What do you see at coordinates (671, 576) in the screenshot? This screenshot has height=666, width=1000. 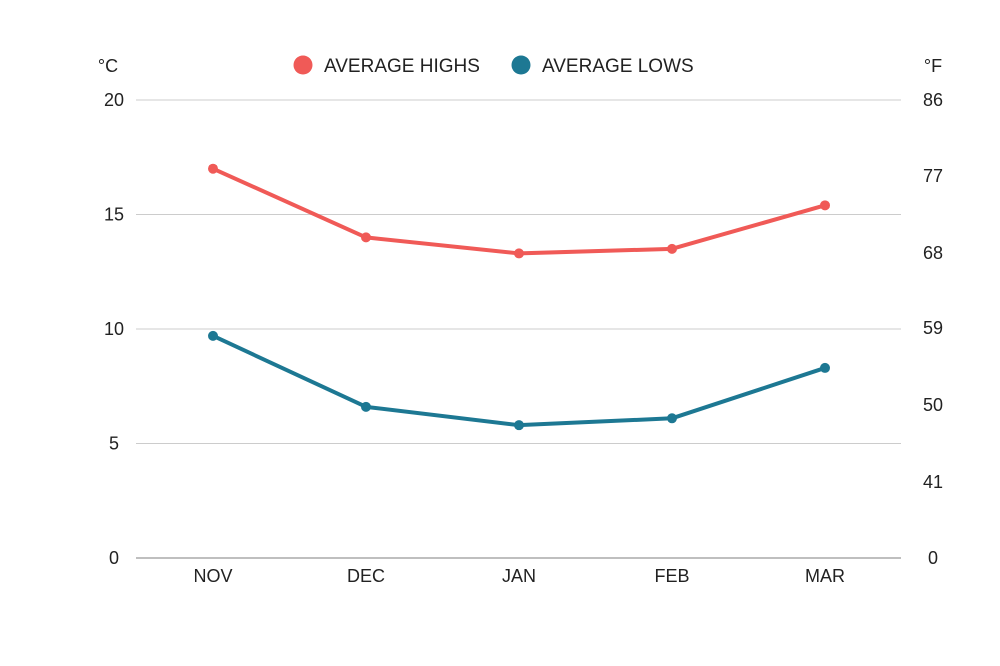 I see `x-tick-label: FEB` at bounding box center [671, 576].